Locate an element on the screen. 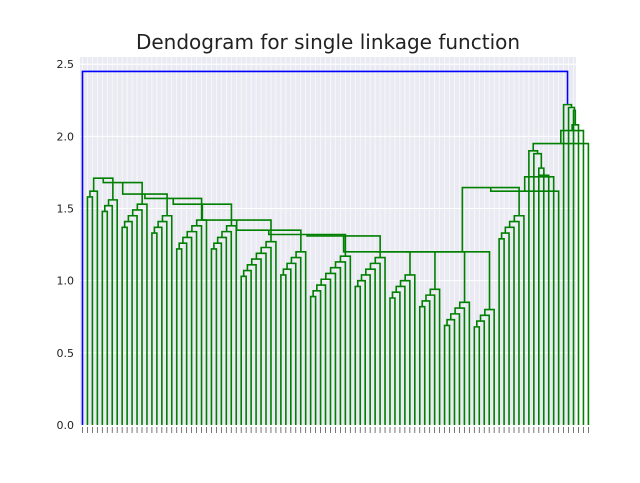 This screenshot has height=483, width=640. y-tick-label: 2.5 is located at coordinates (66, 64).